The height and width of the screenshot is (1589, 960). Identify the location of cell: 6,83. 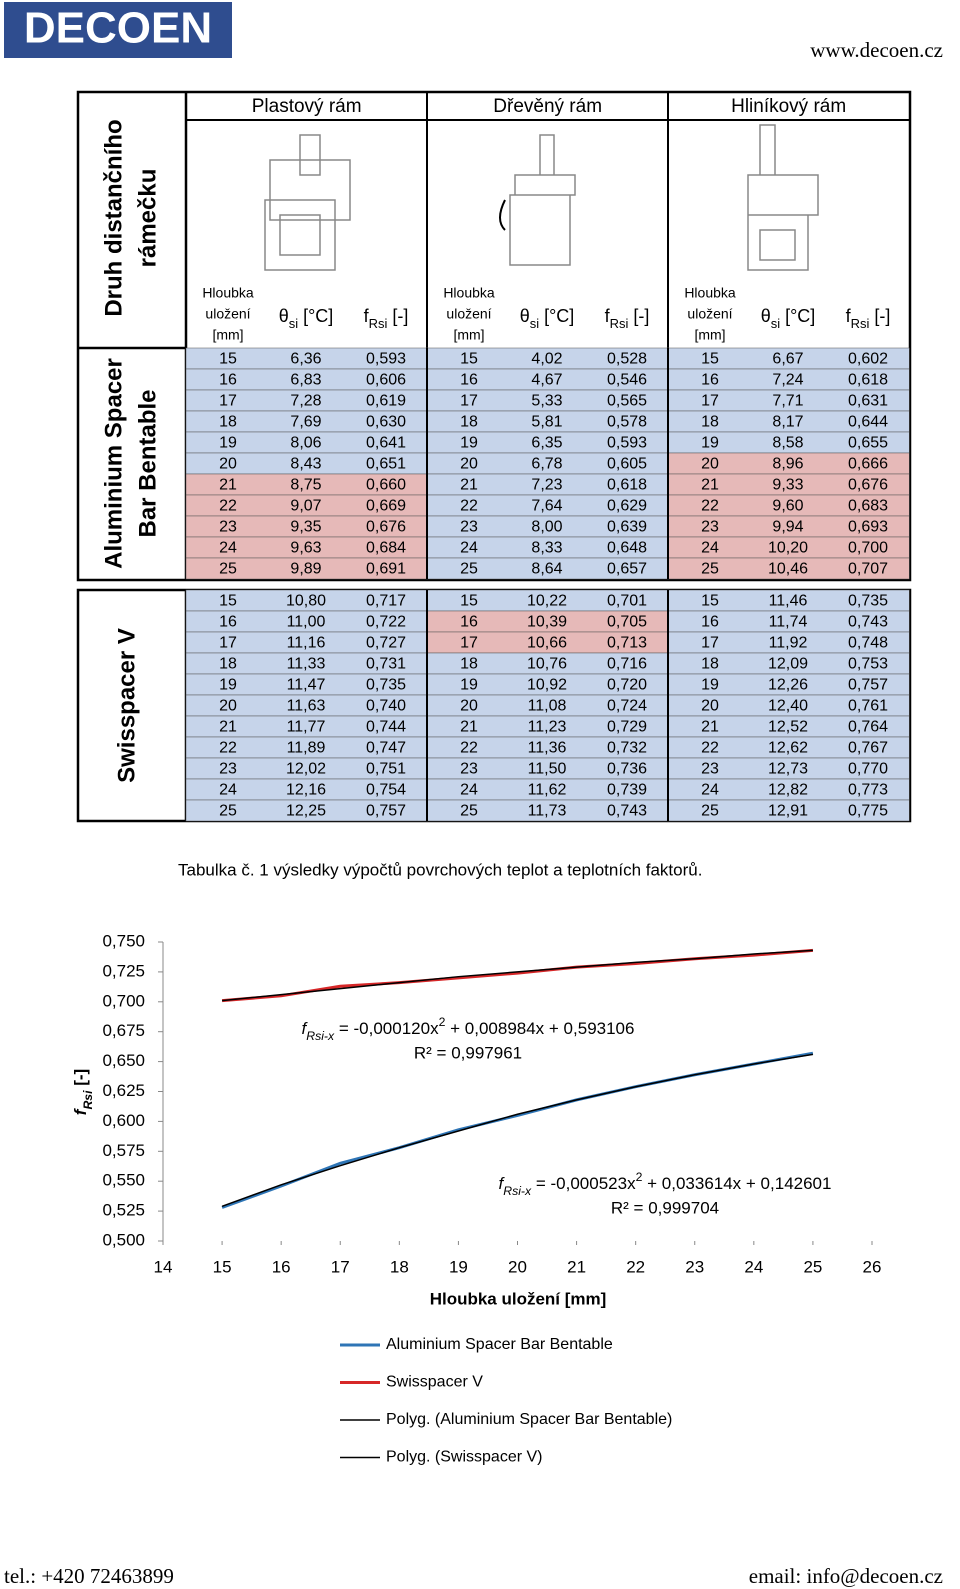
(305, 380).